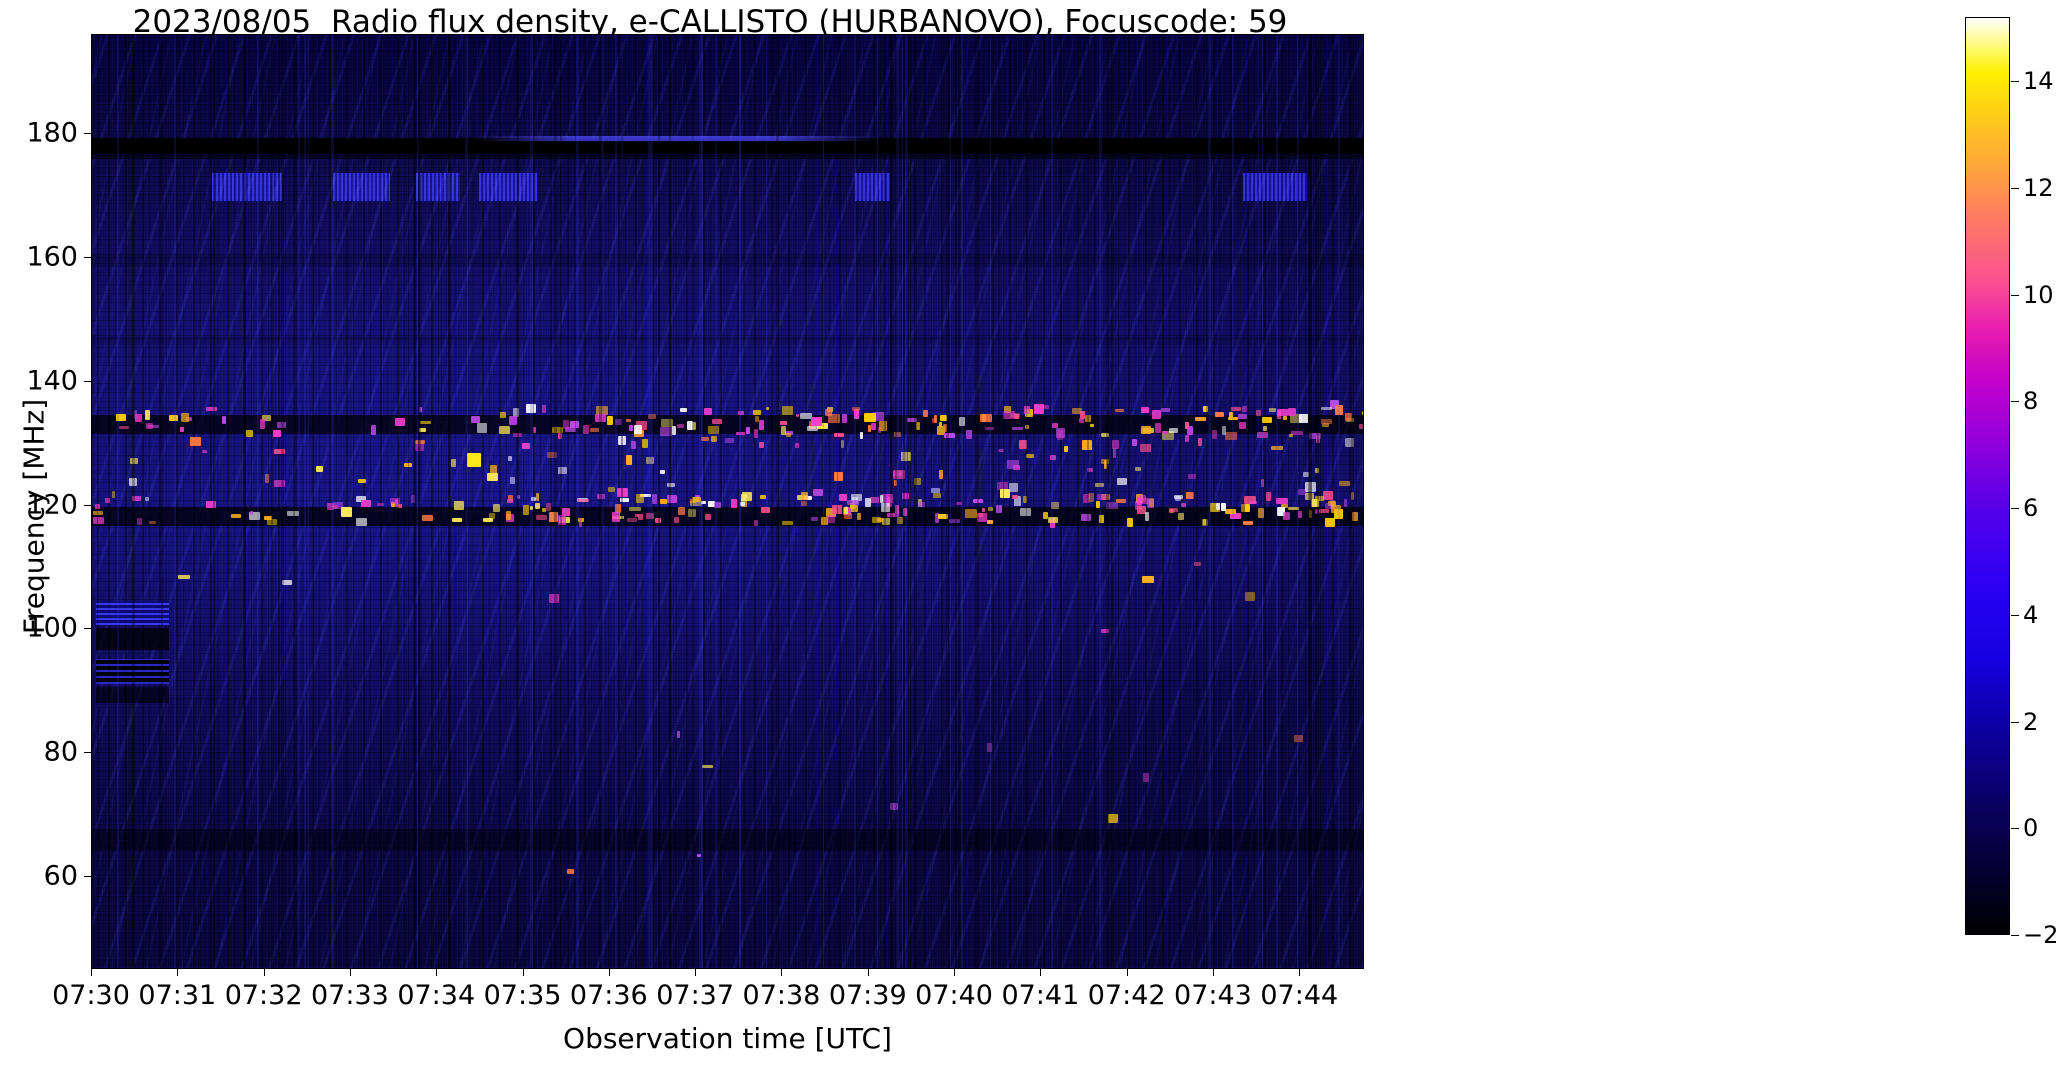 The width and height of the screenshot is (2066, 1067). Describe the element at coordinates (1987, 476) in the screenshot. I see `colorbar` at that location.